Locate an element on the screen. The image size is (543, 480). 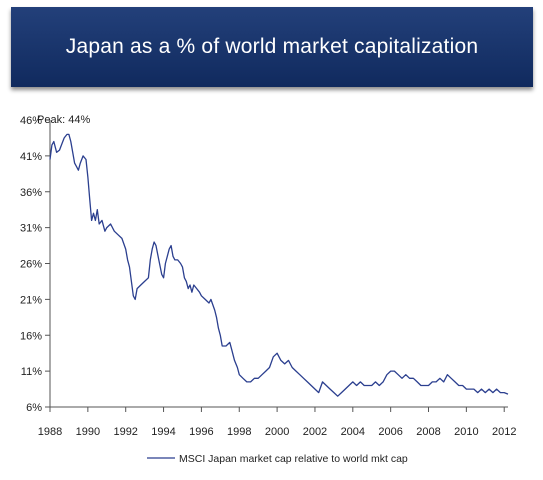
peak-annotation: Peak: 44% is located at coordinates (63, 120).